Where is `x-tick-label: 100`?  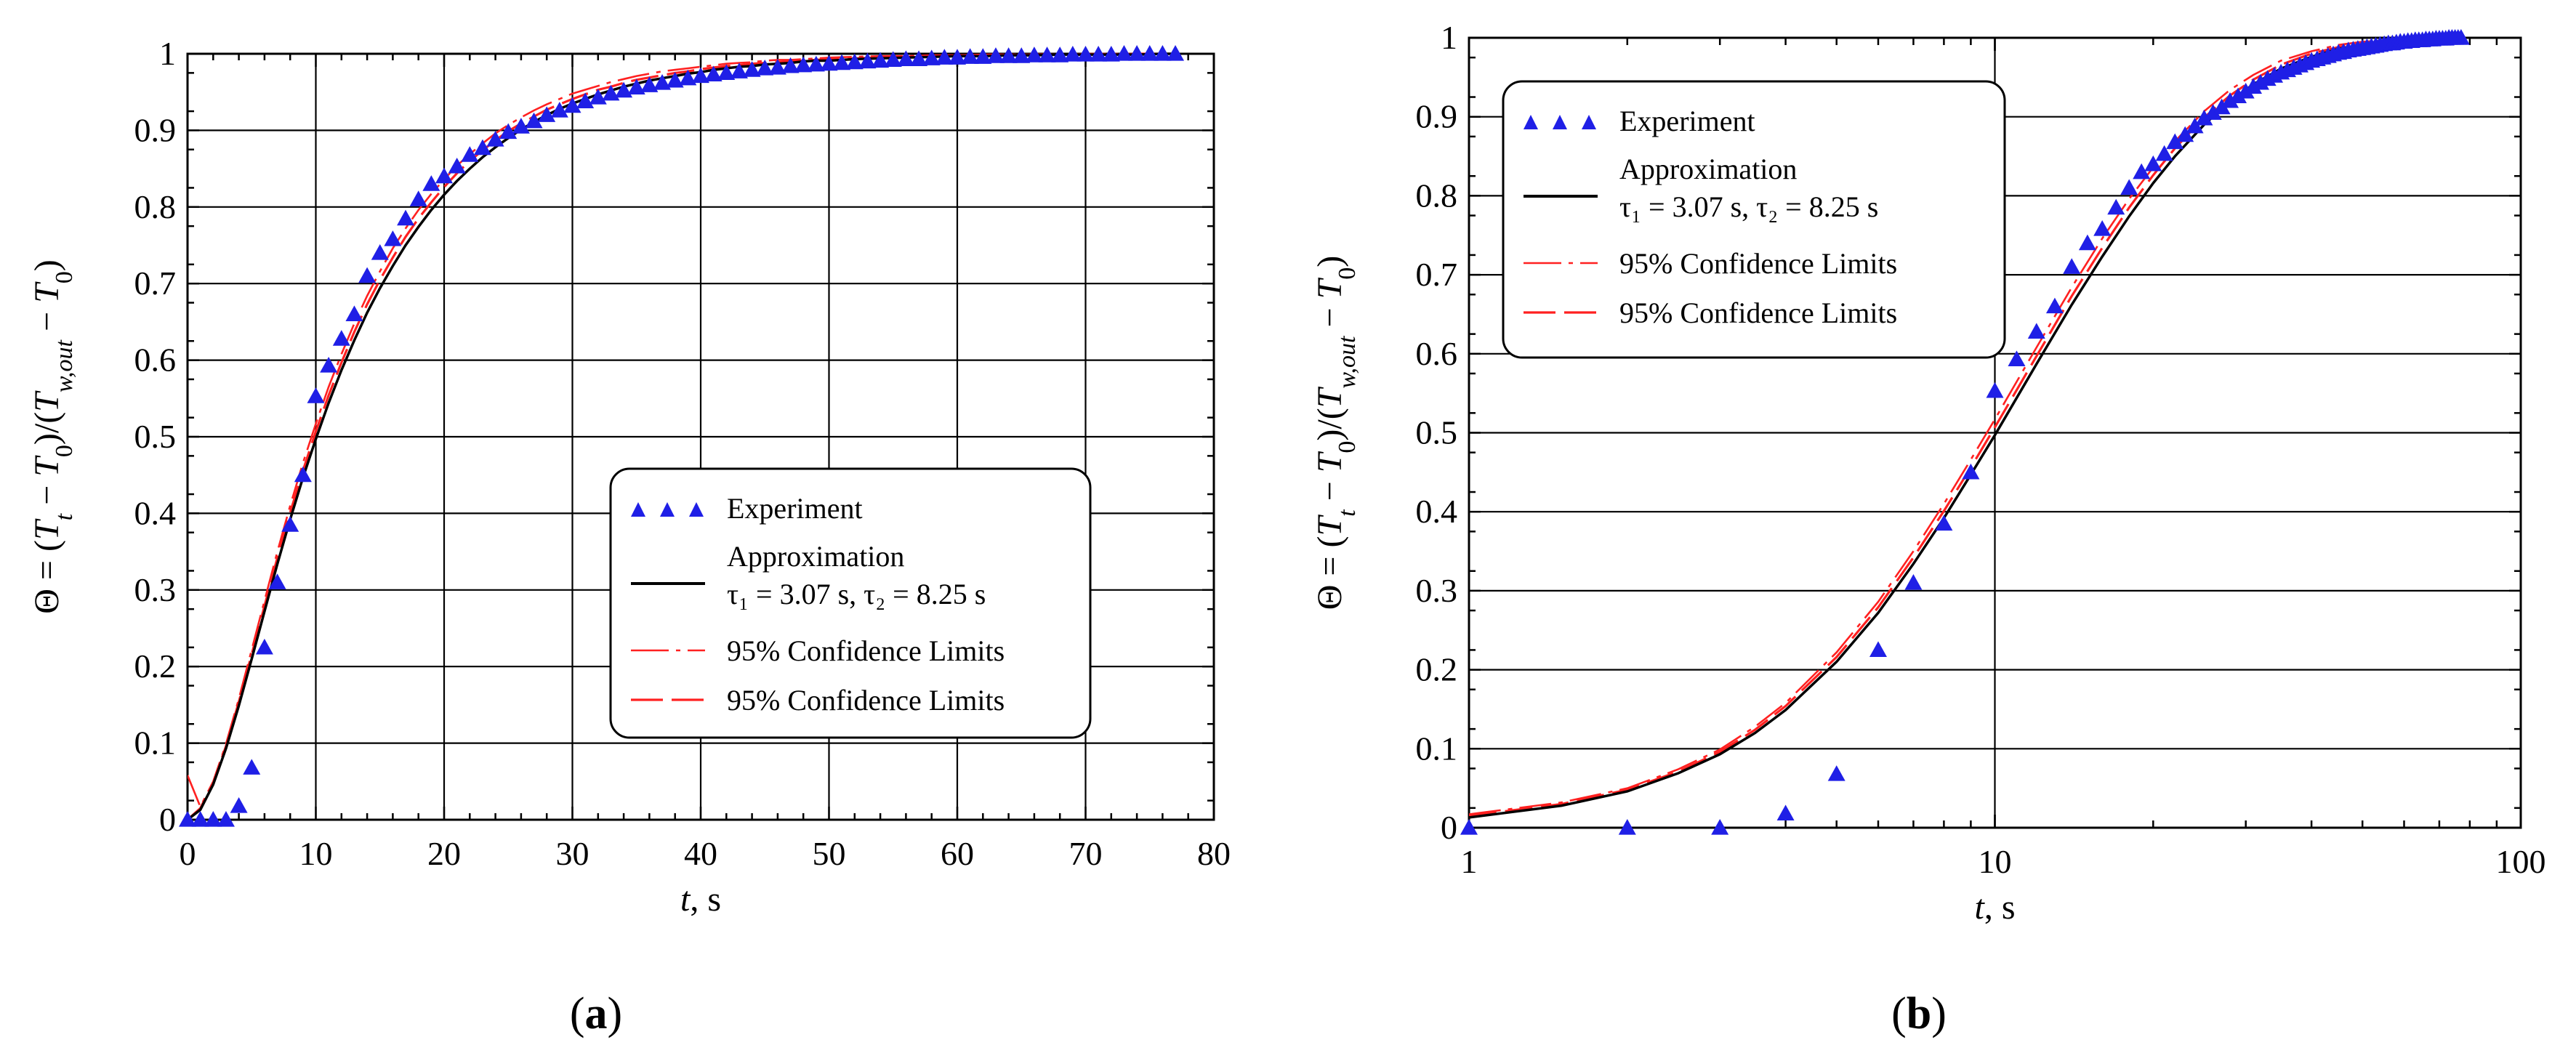 x-tick-label: 100 is located at coordinates (2521, 862).